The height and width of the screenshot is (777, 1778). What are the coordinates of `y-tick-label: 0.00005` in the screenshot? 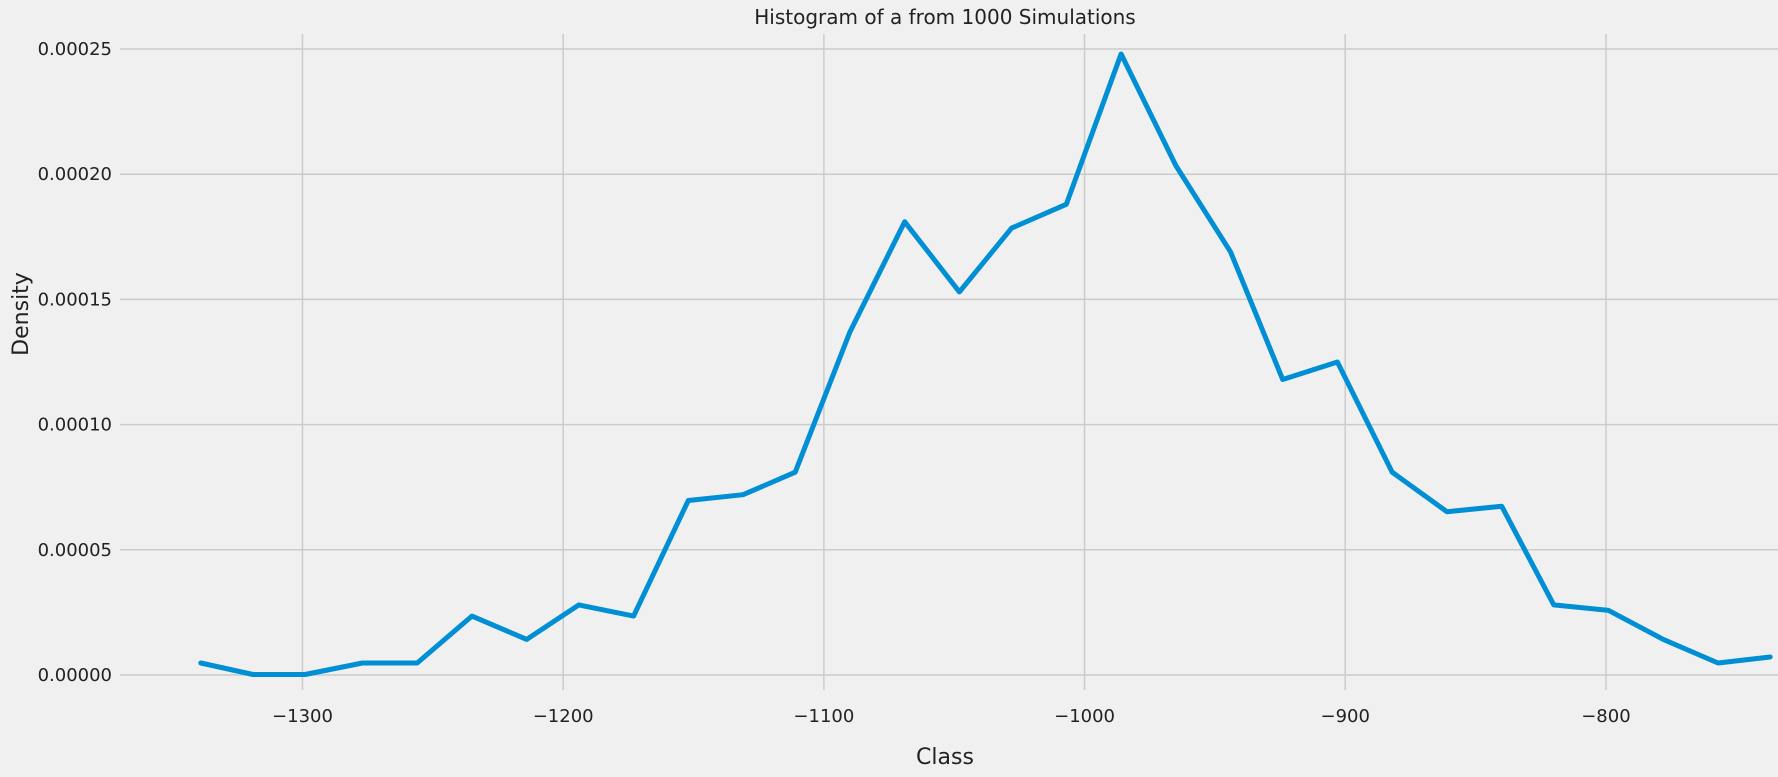 It's located at (75, 550).